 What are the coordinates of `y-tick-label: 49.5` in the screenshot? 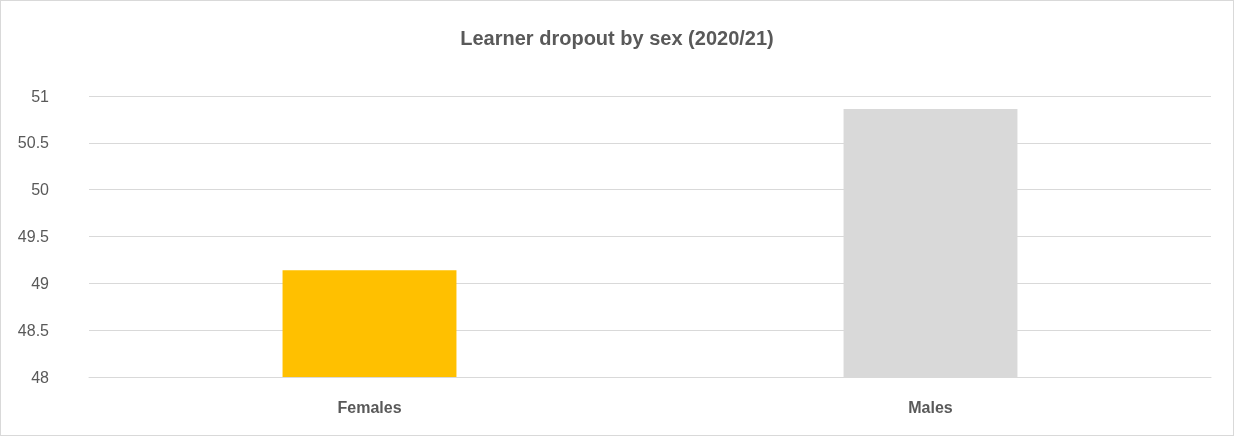 It's located at (33, 236).